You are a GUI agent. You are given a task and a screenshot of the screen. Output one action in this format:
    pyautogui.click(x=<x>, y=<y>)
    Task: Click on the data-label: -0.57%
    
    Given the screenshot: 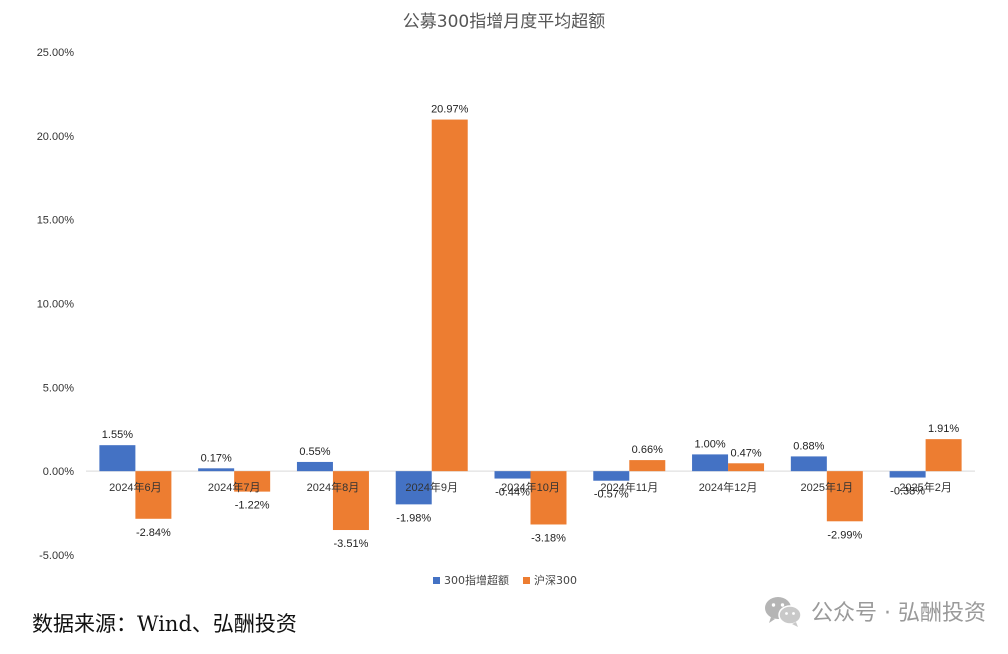 What is the action you would take?
    pyautogui.click(x=611, y=495)
    